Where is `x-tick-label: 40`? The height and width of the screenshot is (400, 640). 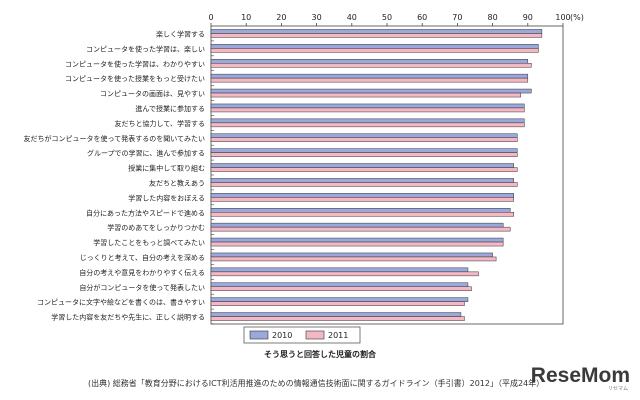 x-tick-label: 40 is located at coordinates (352, 17).